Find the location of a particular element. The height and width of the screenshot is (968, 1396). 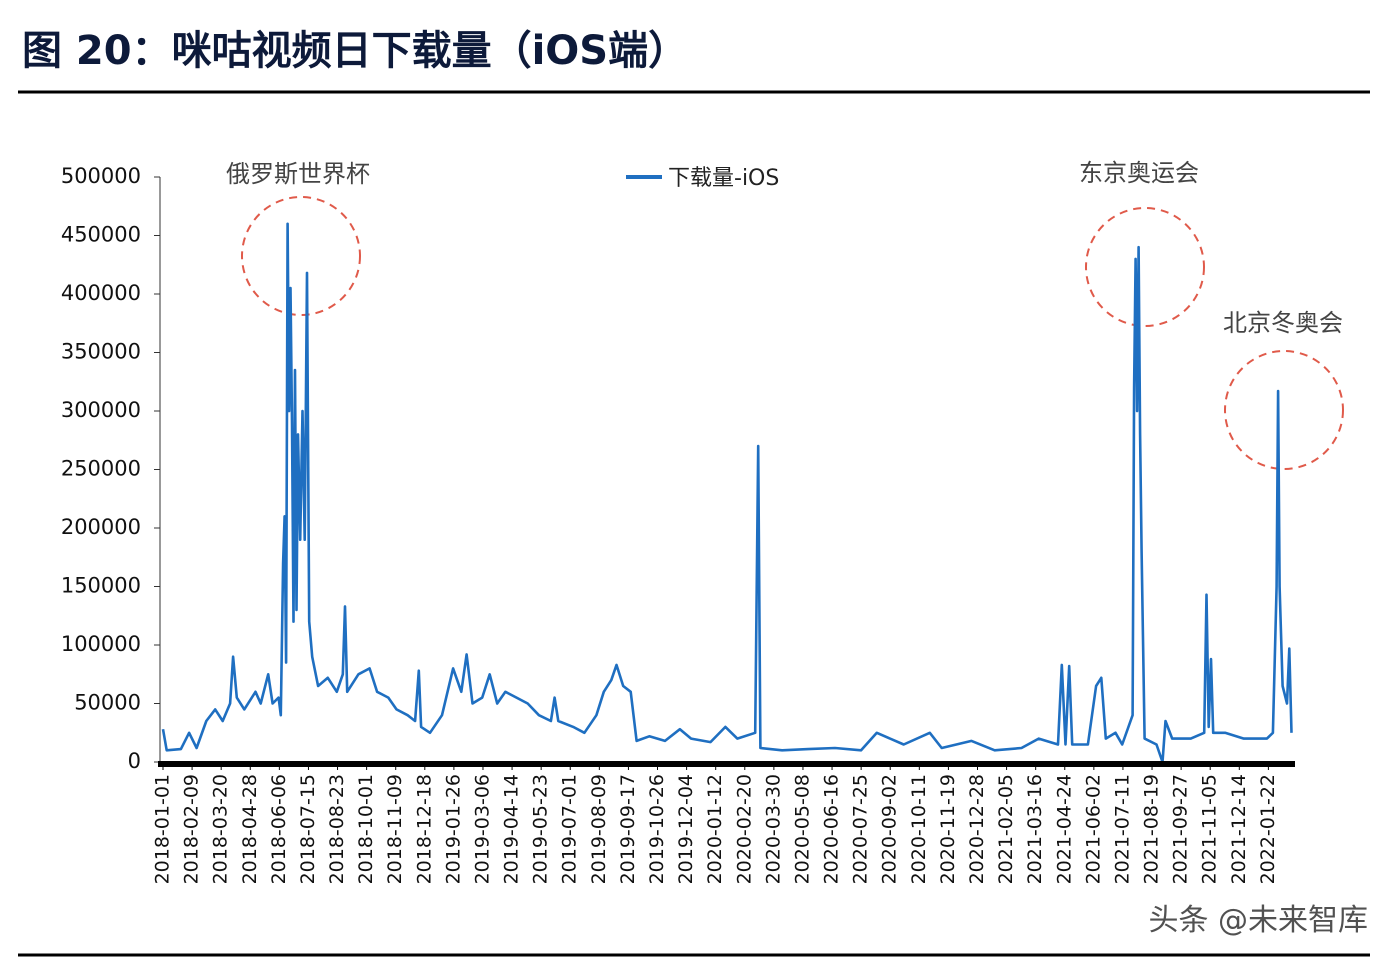

y-tick-label: 450000 is located at coordinates (101, 235).